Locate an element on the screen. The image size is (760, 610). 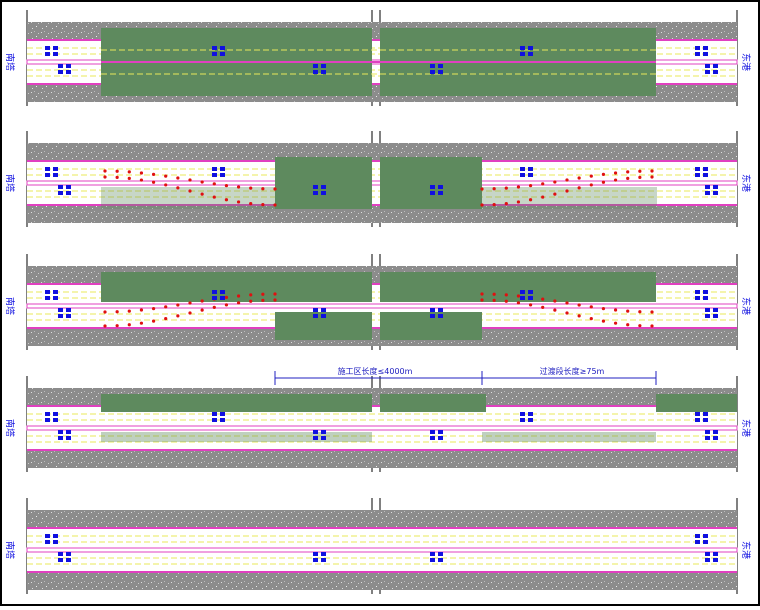
transition-left is located at coordinates (188, 198).